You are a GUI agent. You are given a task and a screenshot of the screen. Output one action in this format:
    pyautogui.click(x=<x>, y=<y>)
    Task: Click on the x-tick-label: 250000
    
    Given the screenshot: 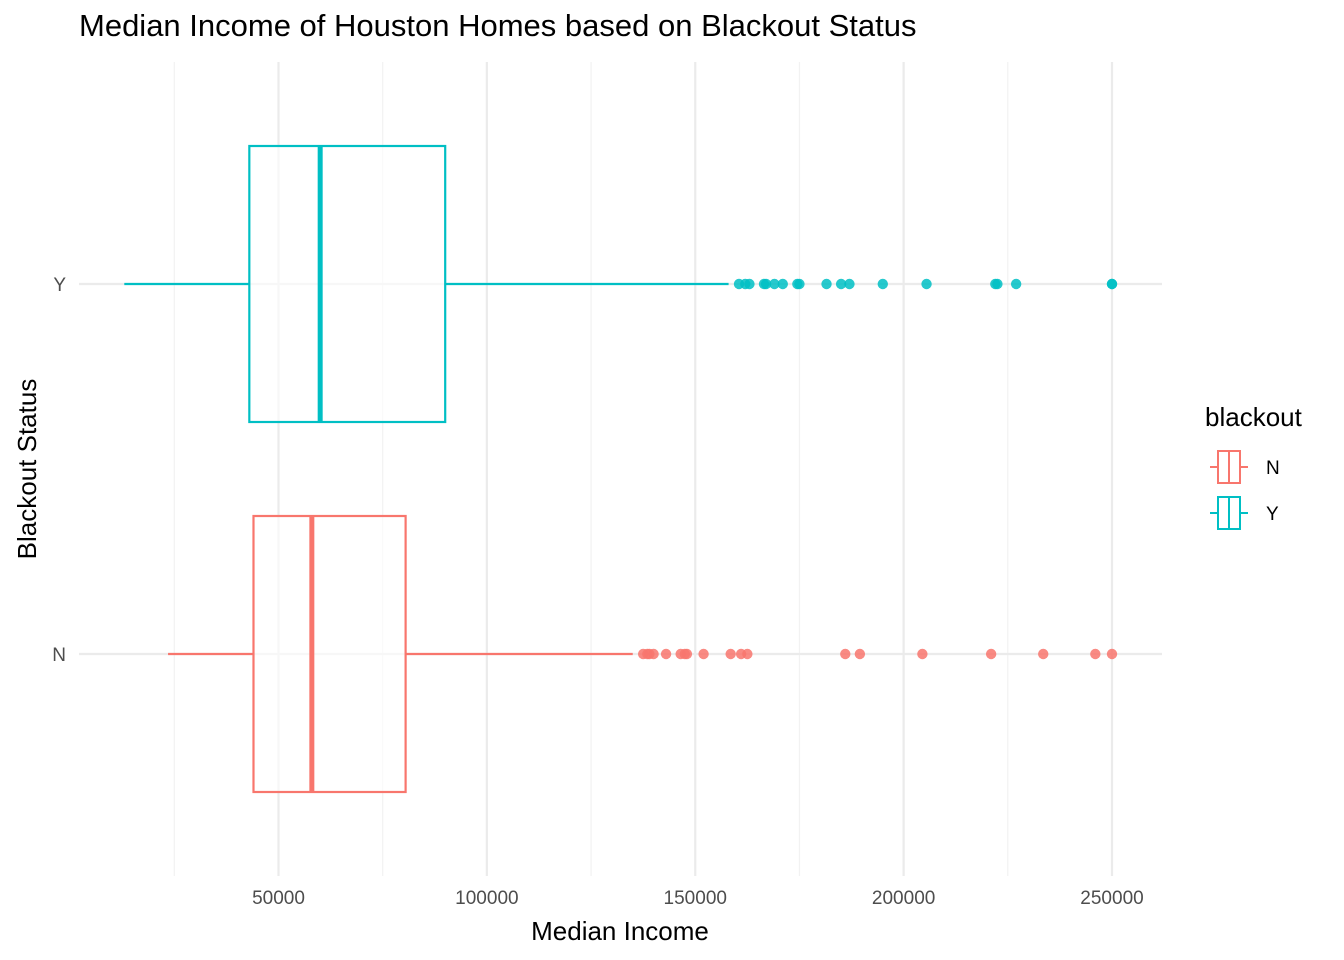 What is the action you would take?
    pyautogui.click(x=1111, y=898)
    